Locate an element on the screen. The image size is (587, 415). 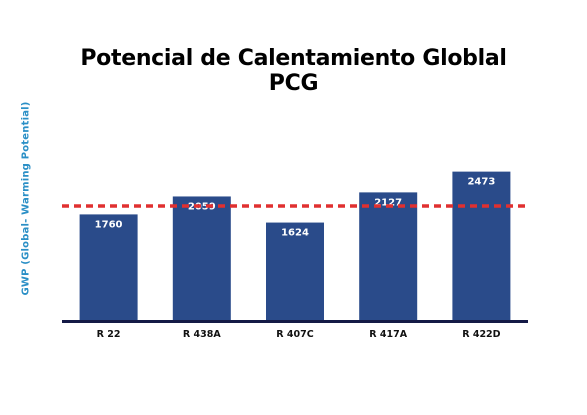
x-tick-label: R 22 is located at coordinates (109, 334).